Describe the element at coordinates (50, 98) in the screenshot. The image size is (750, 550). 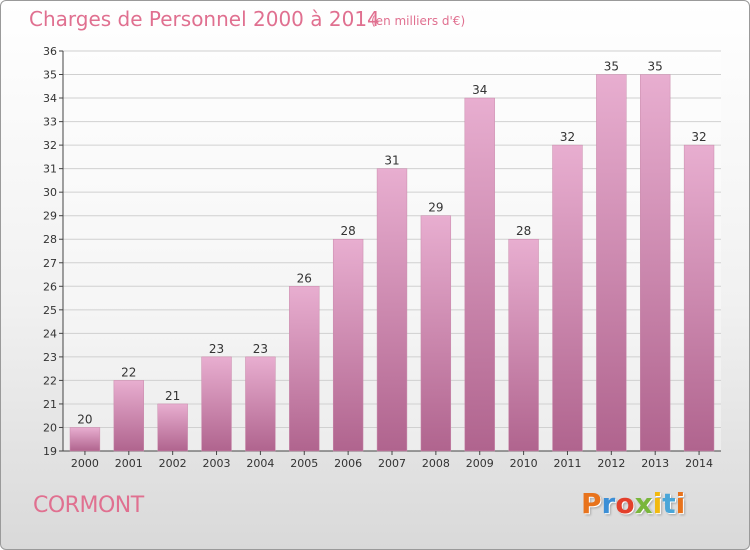
I see `y-tick-label: 34` at that location.